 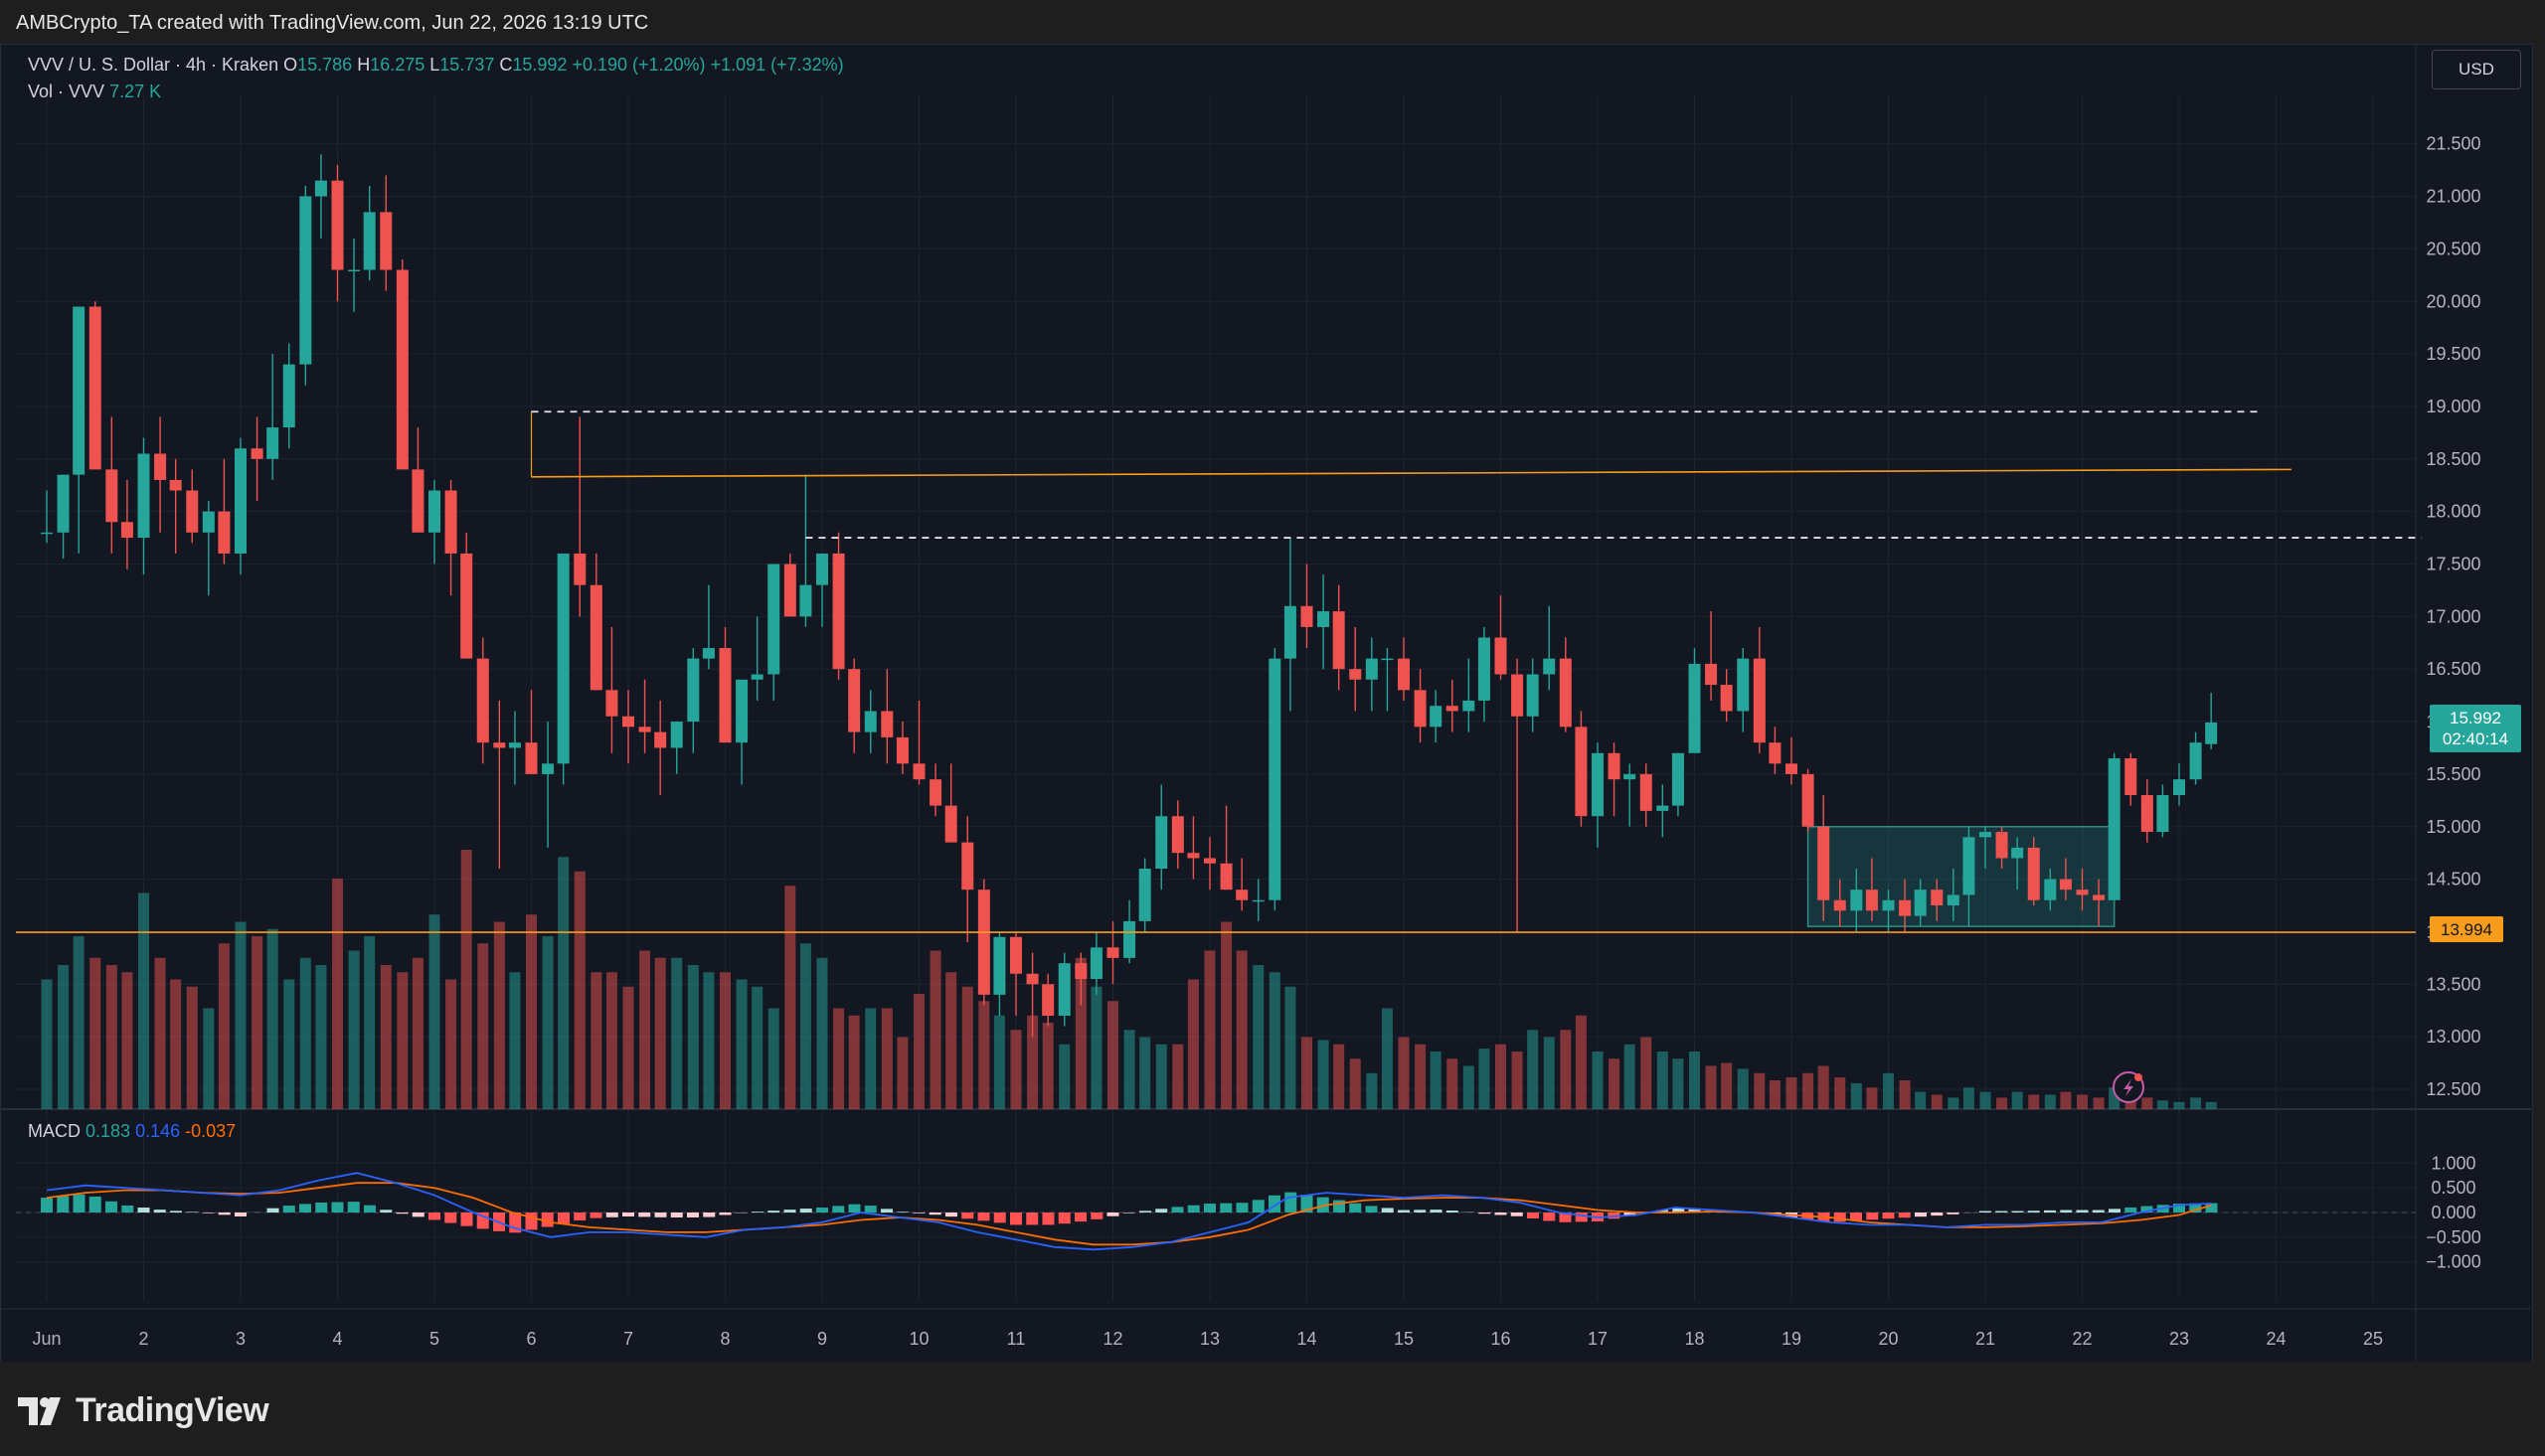 What do you see at coordinates (153, 65) in the screenshot?
I see `symbol-name: VVV / U. S. Dollar · 4h · Kraken` at bounding box center [153, 65].